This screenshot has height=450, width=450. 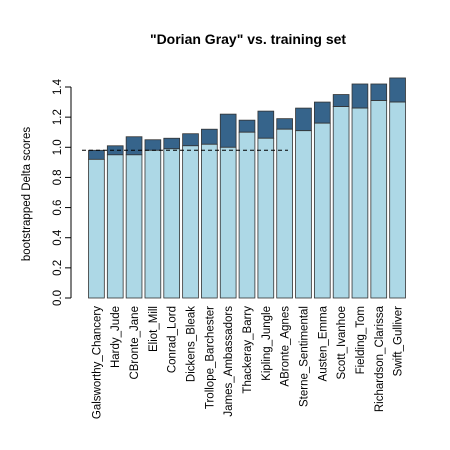 I want to click on category-label: Conrad_Lord, so click(x=173, y=339).